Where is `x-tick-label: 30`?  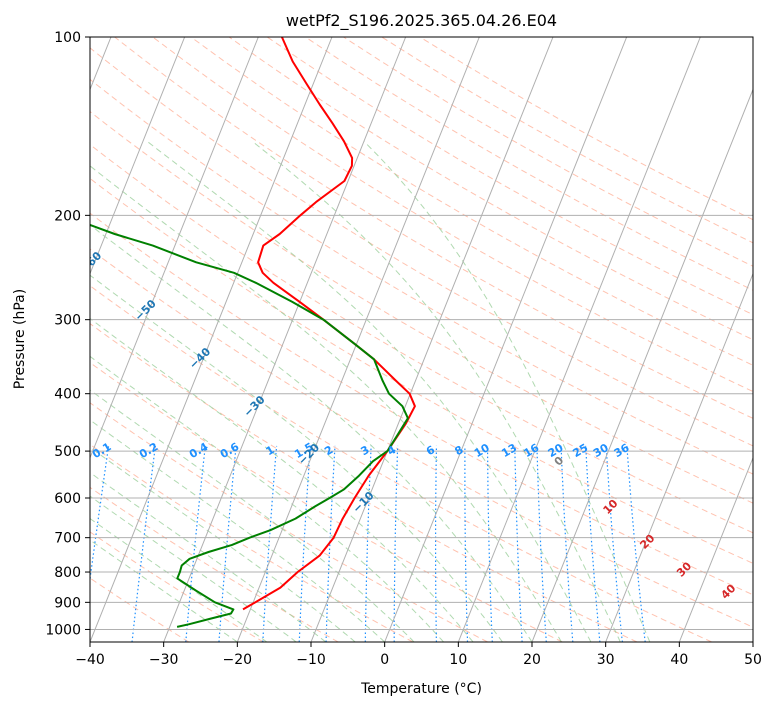 x-tick-label: 30 is located at coordinates (606, 660).